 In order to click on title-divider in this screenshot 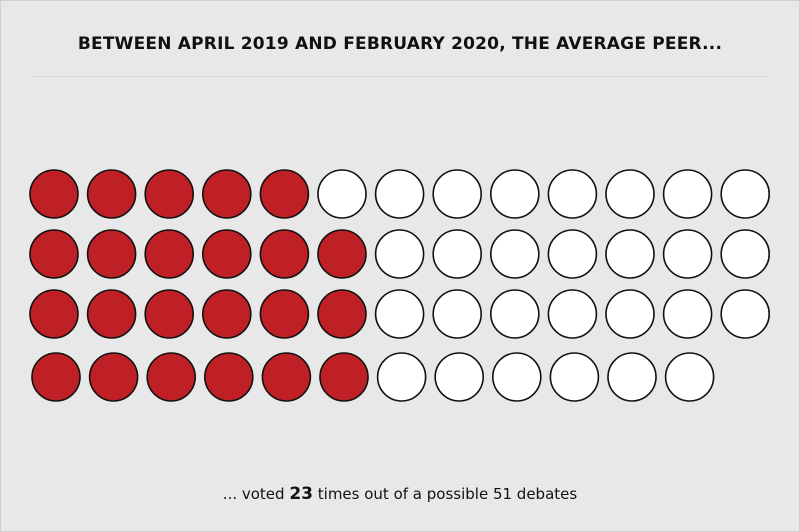, I will do `click(400, 76)`.